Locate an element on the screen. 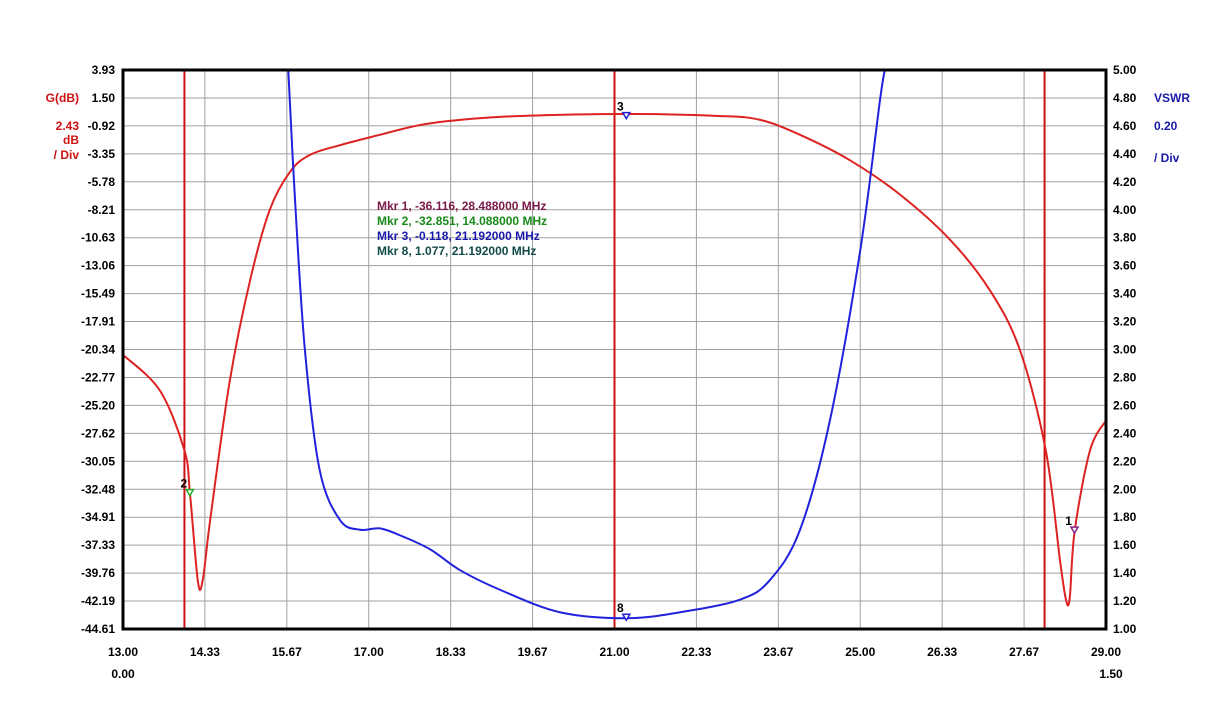 The width and height of the screenshot is (1232, 706). y-left-tick-label: -34.91 is located at coordinates (98, 517).